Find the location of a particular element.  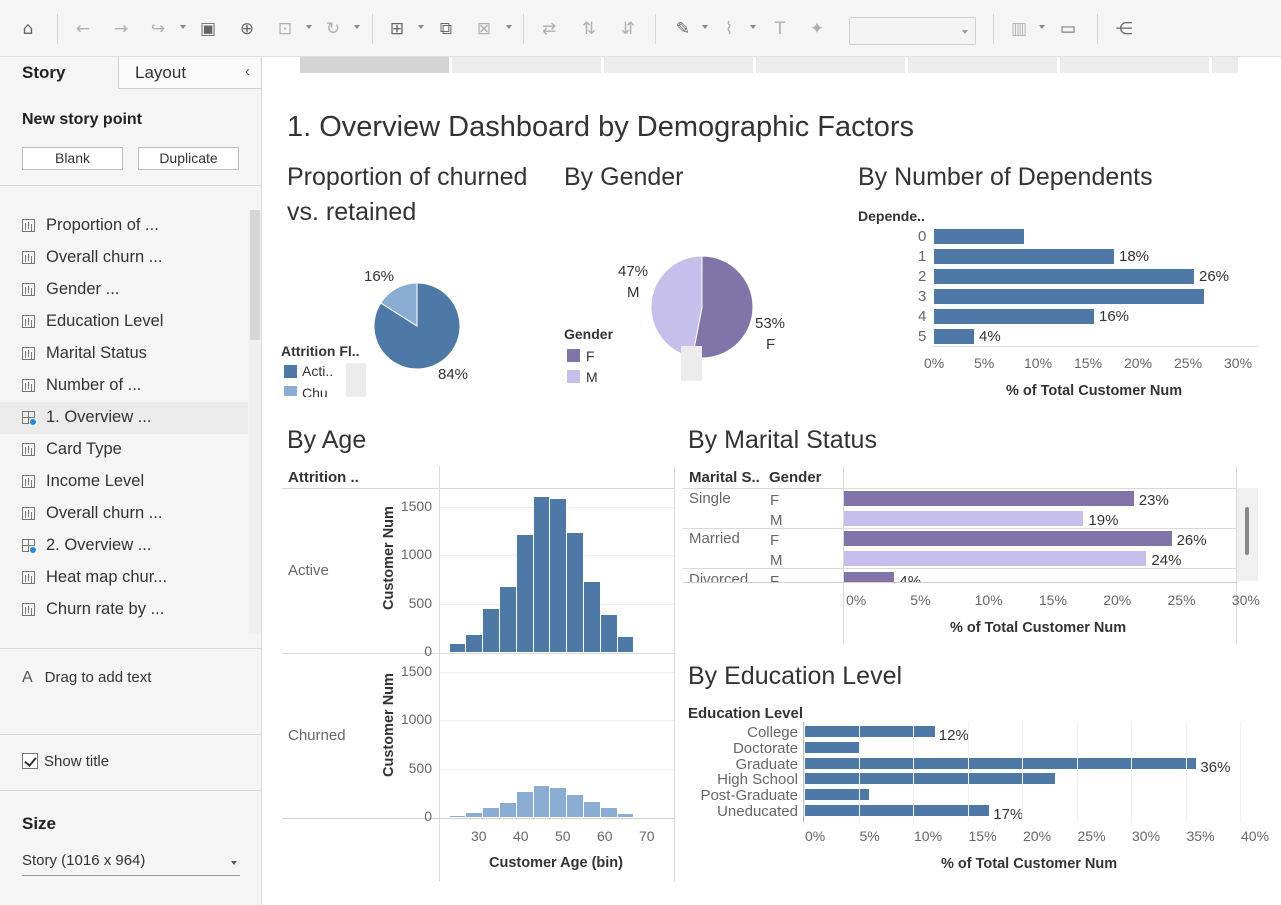

pause-update-icon: ⊡ is located at coordinates (285, 29).